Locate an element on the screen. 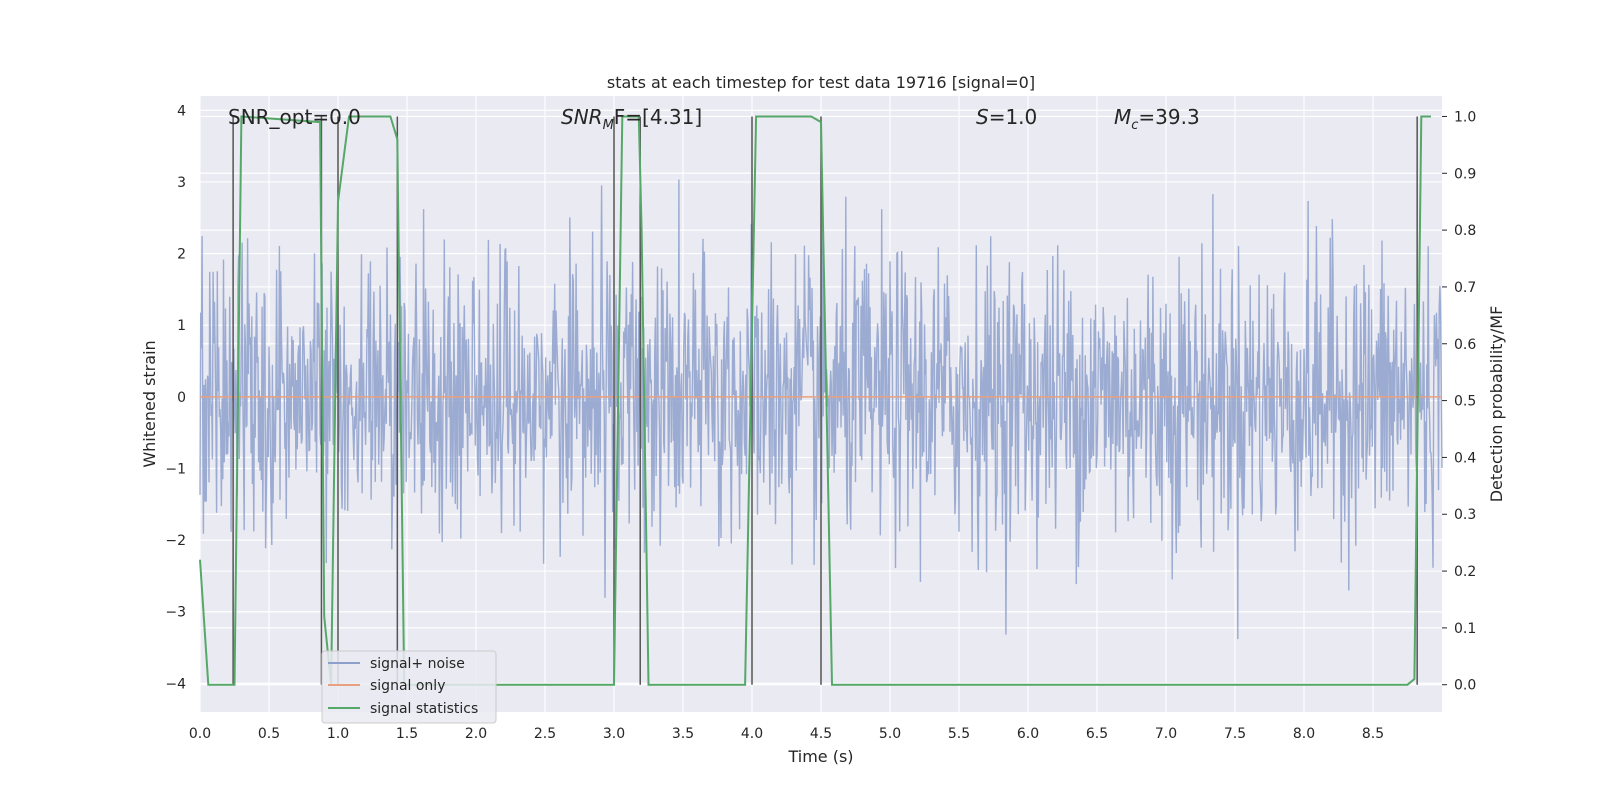 This screenshot has width=1600, height=800. annotation-snr-mf: SNRMF=[4.31] is located at coordinates (631, 119).